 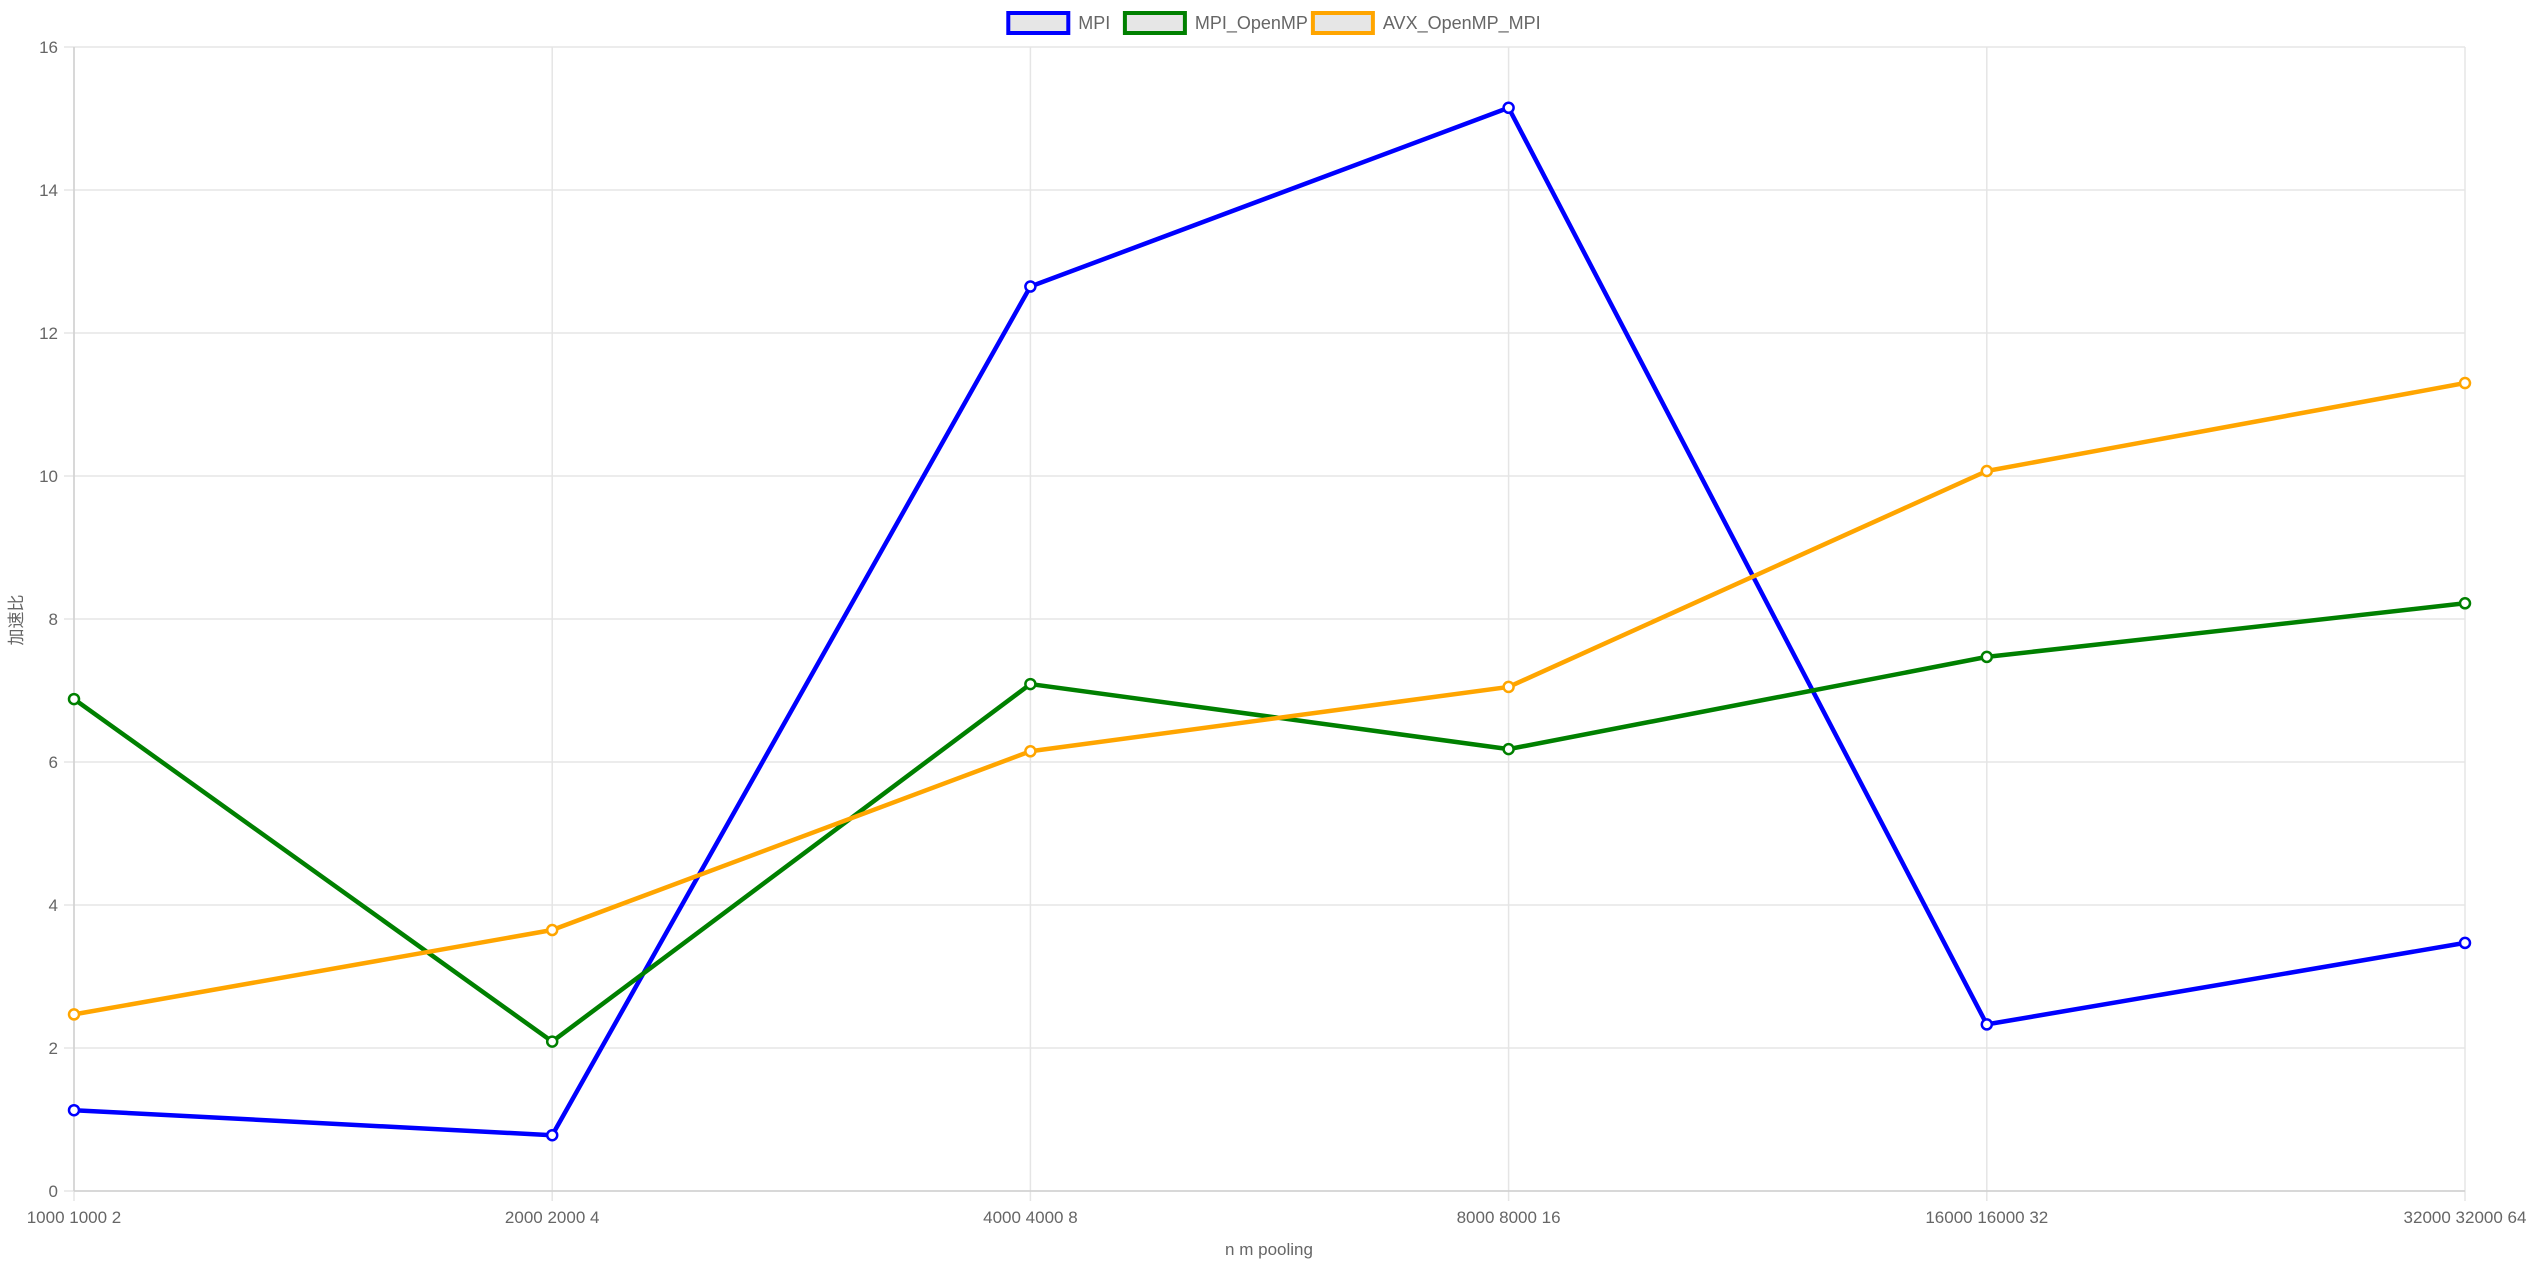 What do you see at coordinates (1462, 23) in the screenshot?
I see `legend-label: AVX_OpenMP_MPI` at bounding box center [1462, 23].